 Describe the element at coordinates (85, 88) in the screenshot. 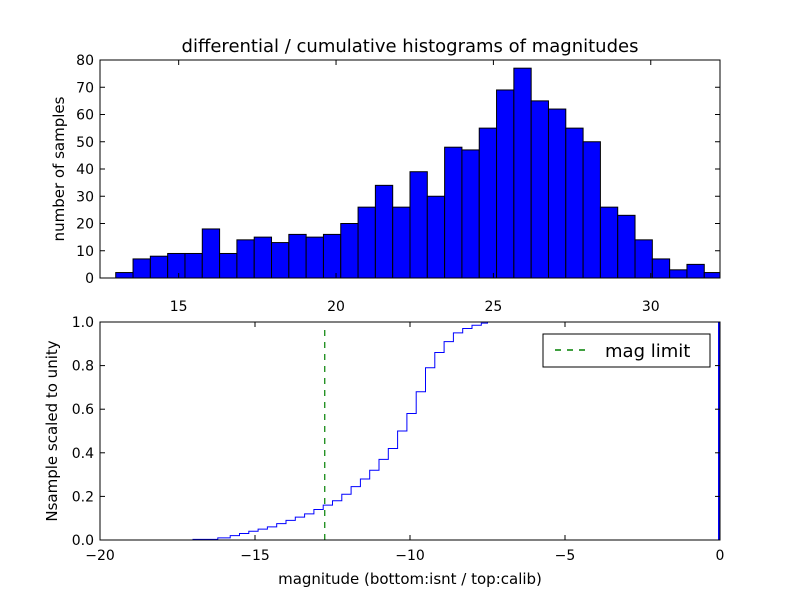

I see `y-tick-label: 70` at that location.